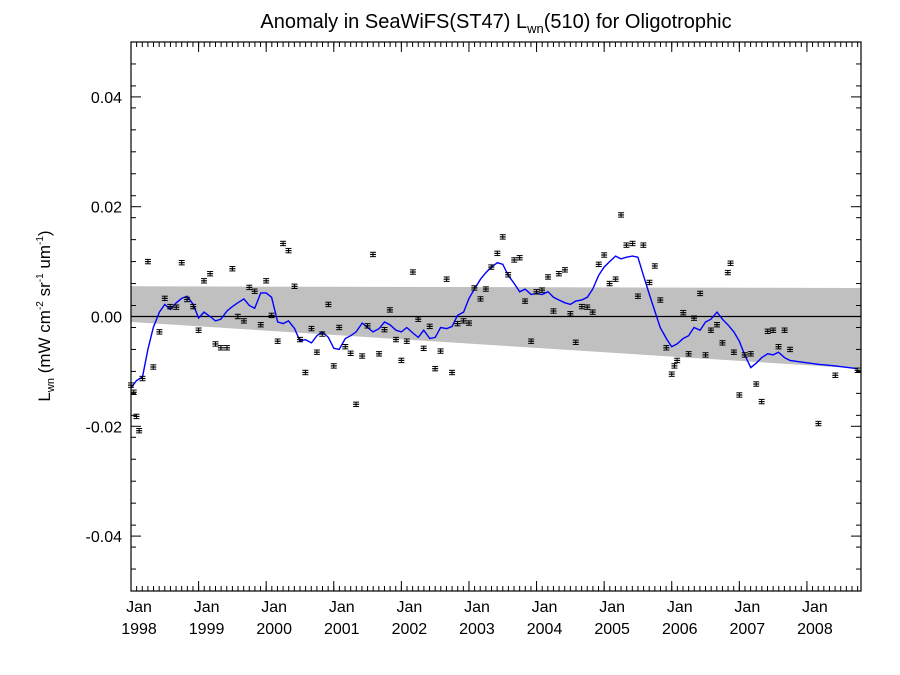  I want to click on x-tick-year: 2002, so click(410, 629).